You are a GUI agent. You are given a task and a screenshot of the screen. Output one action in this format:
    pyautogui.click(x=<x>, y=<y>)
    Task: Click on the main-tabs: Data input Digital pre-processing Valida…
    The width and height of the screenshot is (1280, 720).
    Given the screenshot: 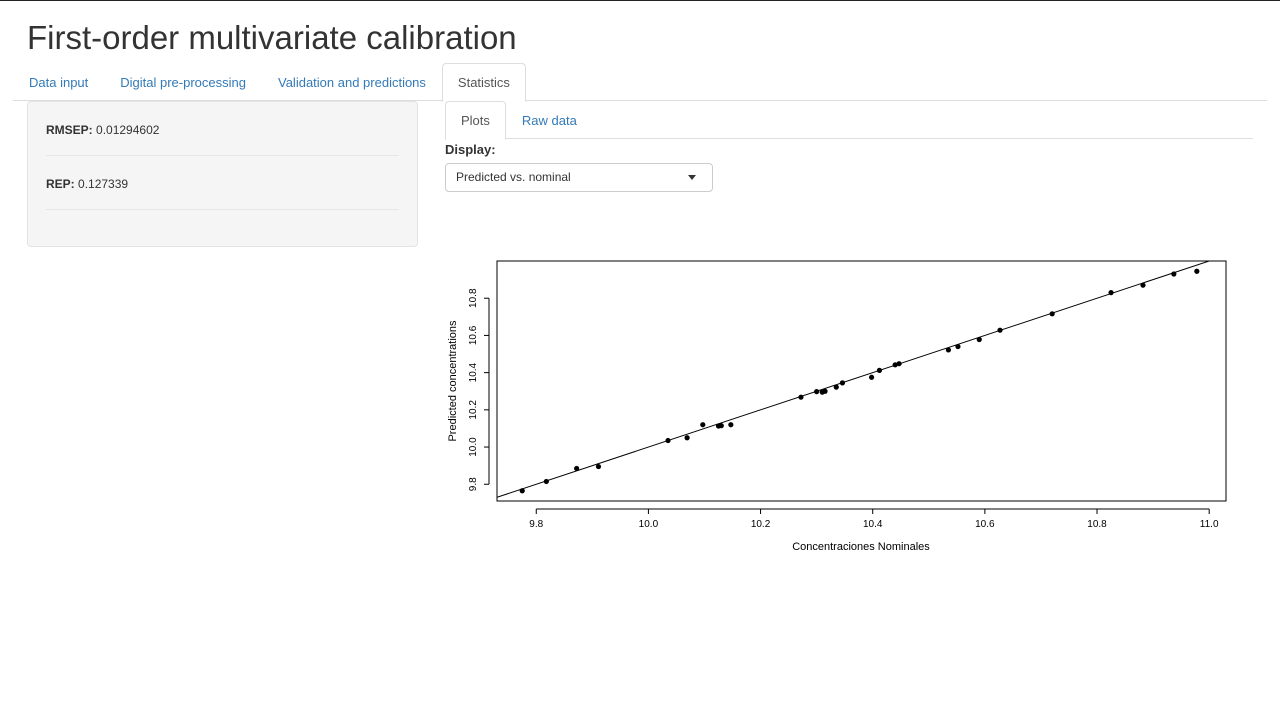 What is the action you would take?
    pyautogui.click(x=640, y=82)
    